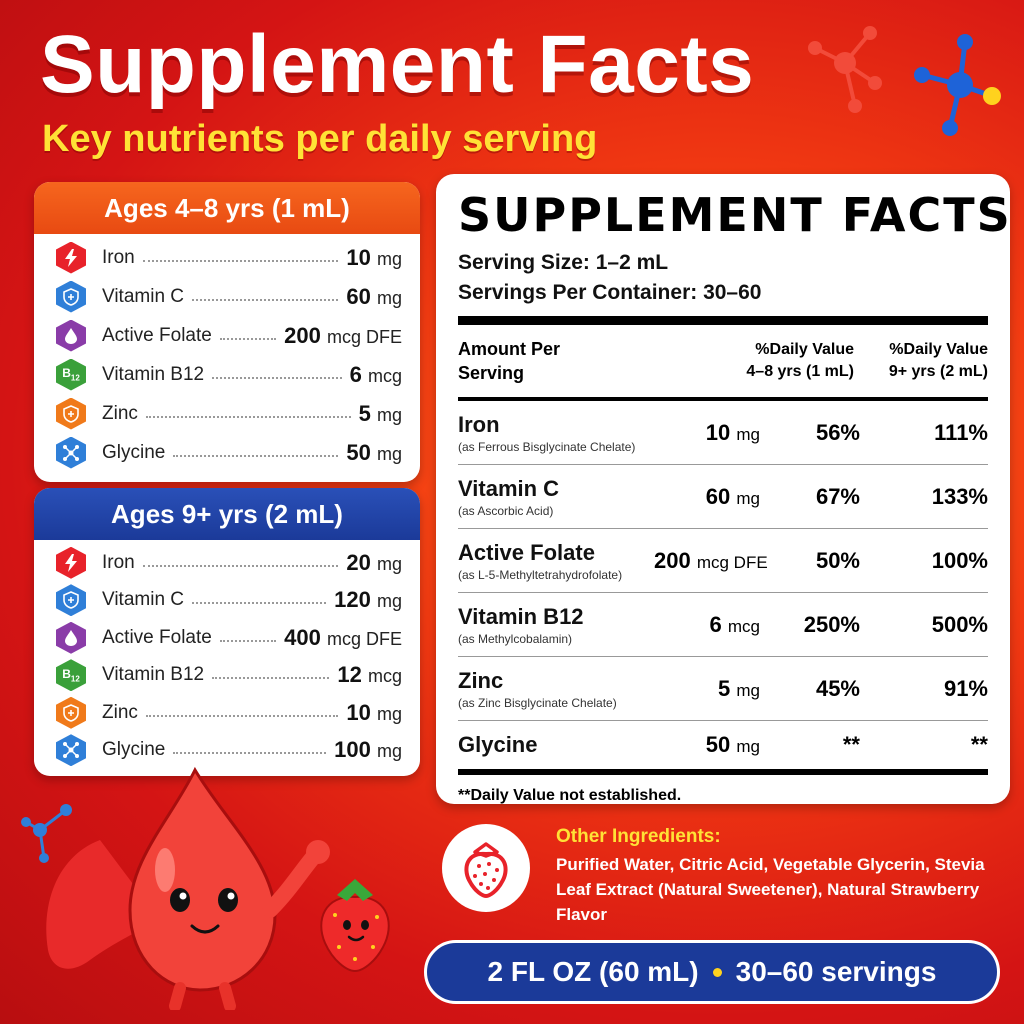  Describe the element at coordinates (556, 433) in the screenshot. I see `facts-nutrient: Iron (as Ferrous Bisglycinate Chelate)` at that location.